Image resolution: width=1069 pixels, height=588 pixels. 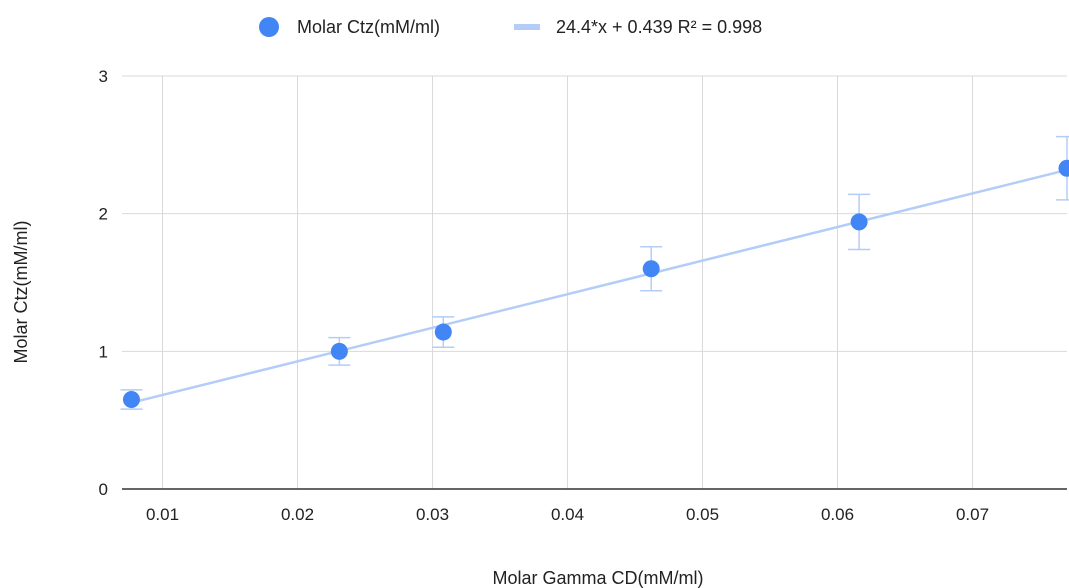 What do you see at coordinates (162, 514) in the screenshot?
I see `x-tick-label: 0.01` at bounding box center [162, 514].